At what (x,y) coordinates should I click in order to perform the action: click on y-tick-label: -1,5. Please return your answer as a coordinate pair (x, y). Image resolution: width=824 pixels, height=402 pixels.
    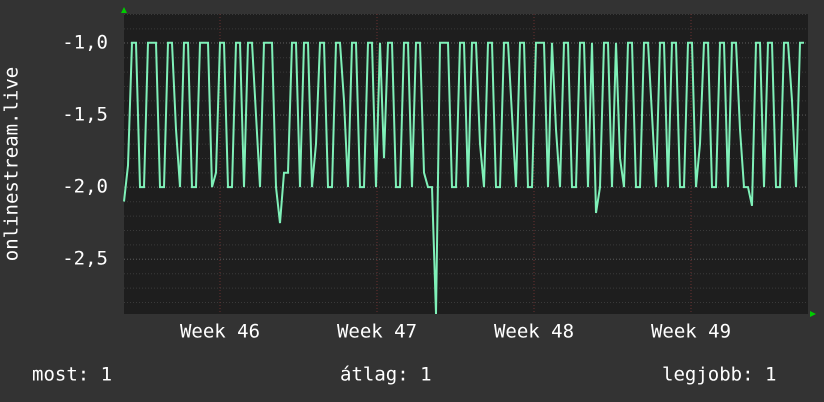
    Looking at the image, I should click on (85, 114).